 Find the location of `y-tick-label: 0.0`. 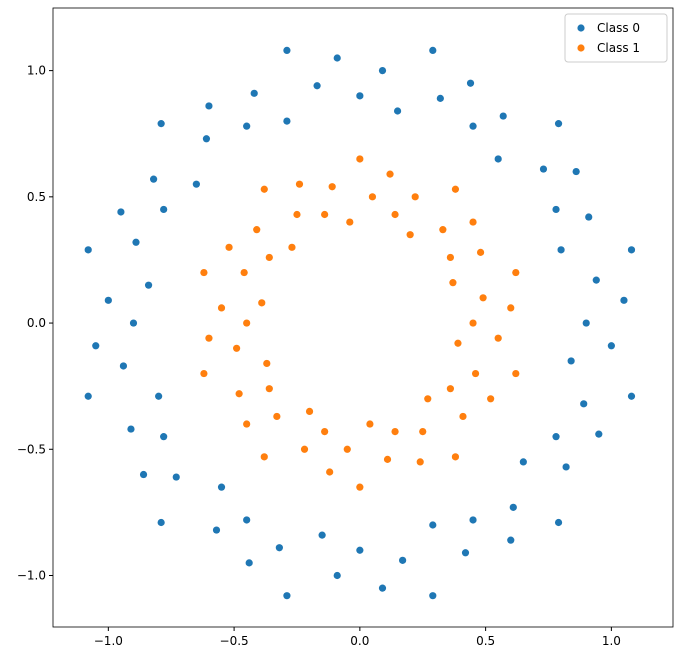

y-tick-label: 0.0 is located at coordinates (36, 323).